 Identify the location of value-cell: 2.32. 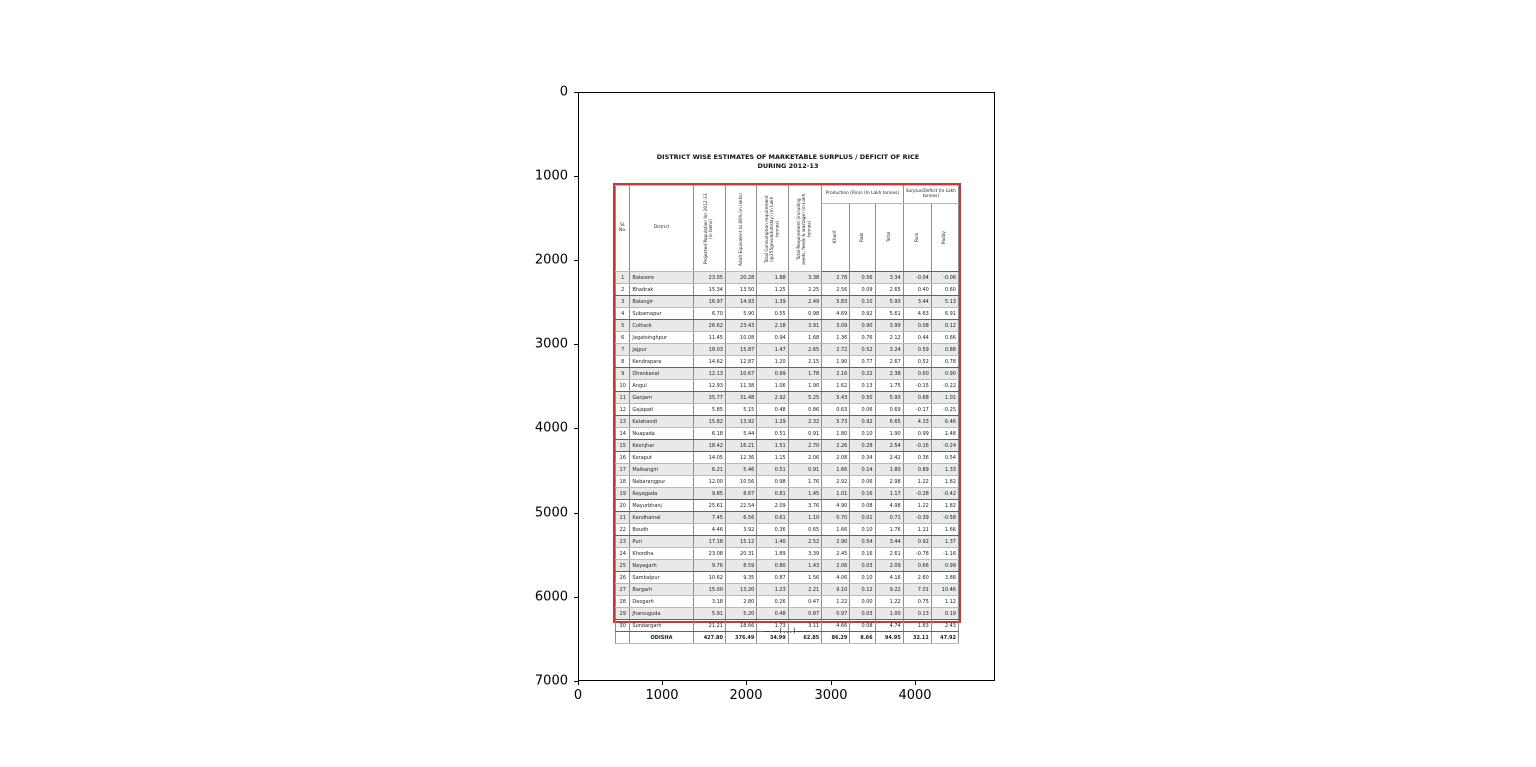
(805, 421).